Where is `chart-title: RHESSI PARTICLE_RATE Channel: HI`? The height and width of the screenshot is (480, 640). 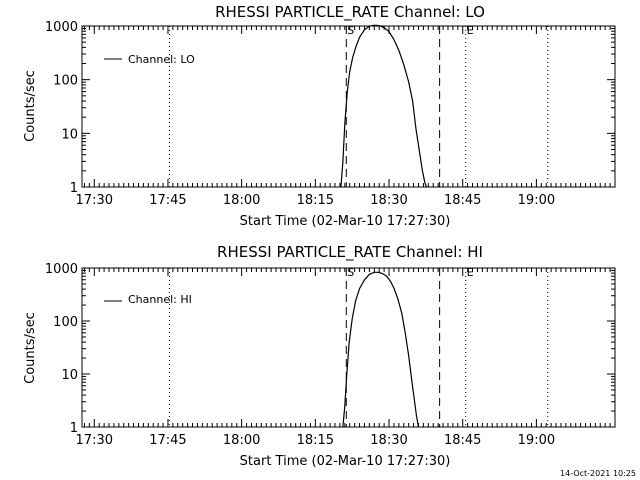 chart-title: RHESSI PARTICLE_RATE Channel: HI is located at coordinates (350, 252).